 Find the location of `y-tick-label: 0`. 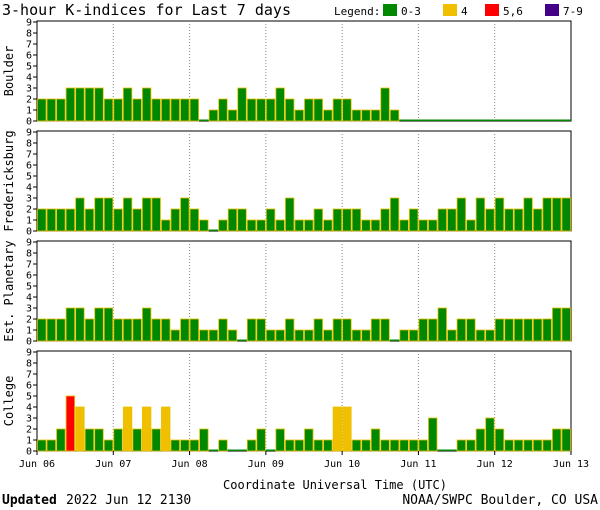

y-tick-label: 0 is located at coordinates (29, 342).